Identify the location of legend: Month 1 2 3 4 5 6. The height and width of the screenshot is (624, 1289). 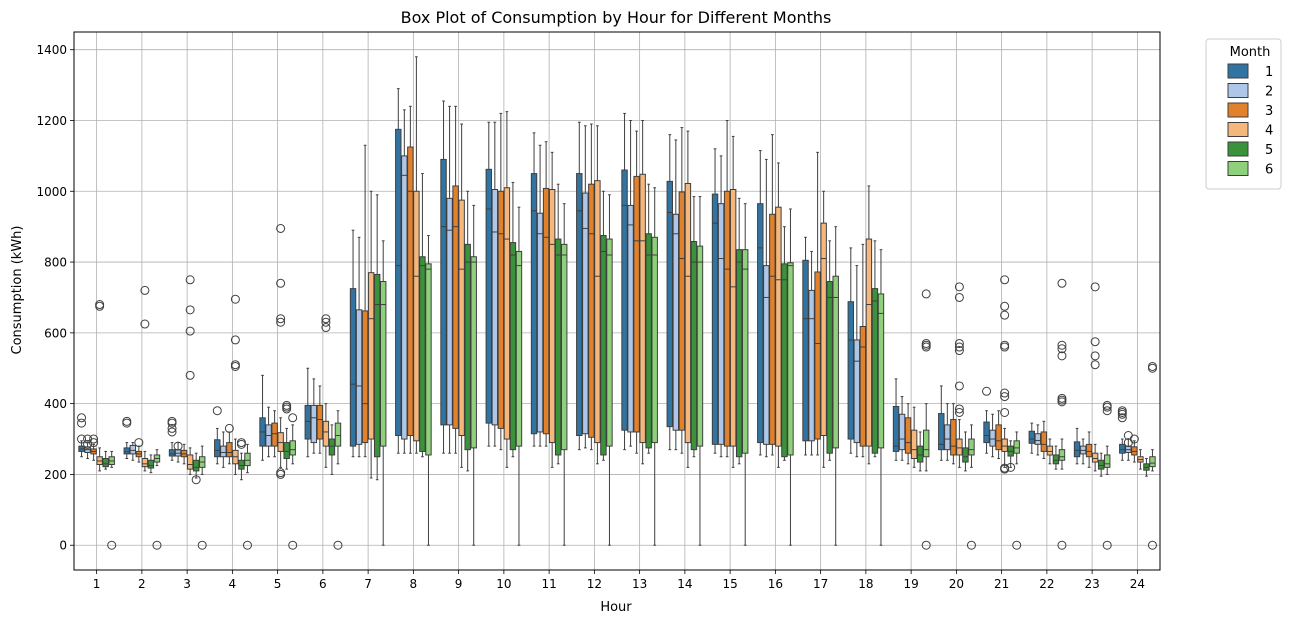
(1243, 114).